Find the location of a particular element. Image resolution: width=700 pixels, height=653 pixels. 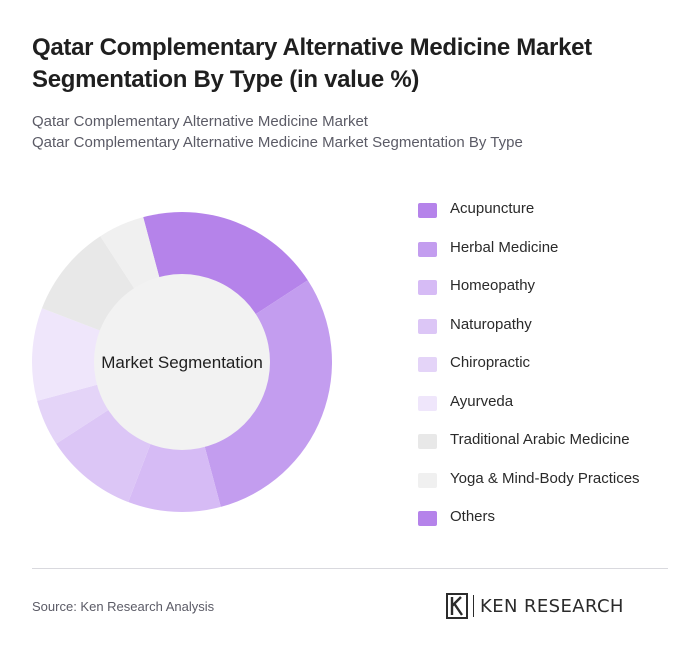

legend-item-chiropractic: Chiropractic is located at coordinates (553, 371).